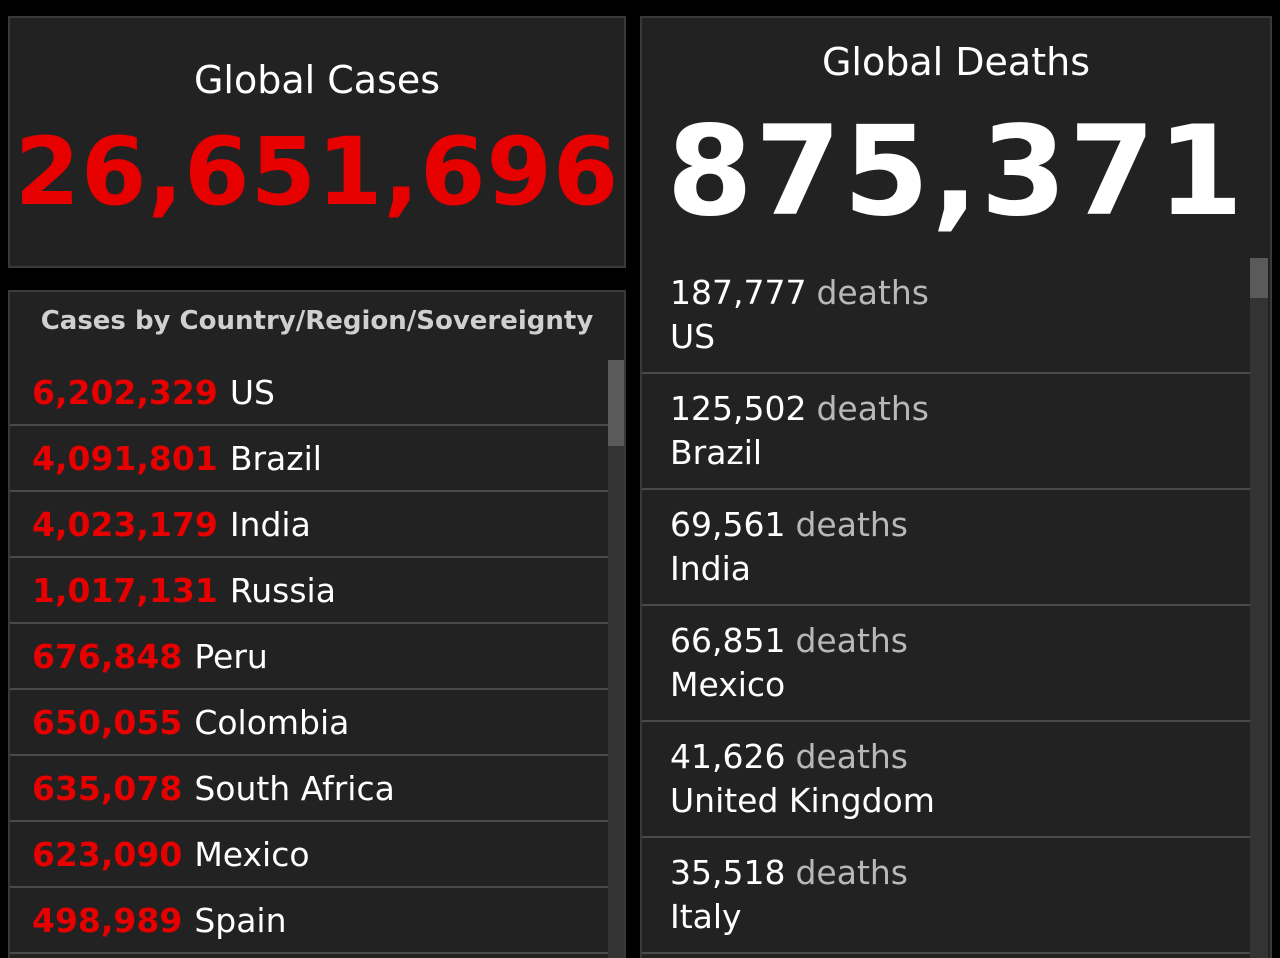 Image resolution: width=1280 pixels, height=958 pixels. I want to click on country-name: Russia, so click(282, 590).